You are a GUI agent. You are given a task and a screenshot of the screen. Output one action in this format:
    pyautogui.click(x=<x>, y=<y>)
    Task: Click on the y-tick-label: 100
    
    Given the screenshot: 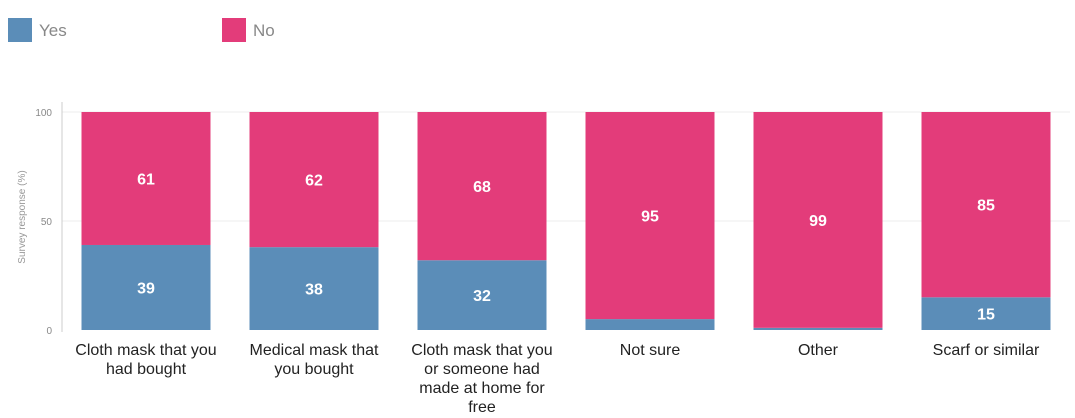 What is the action you would take?
    pyautogui.click(x=43, y=113)
    